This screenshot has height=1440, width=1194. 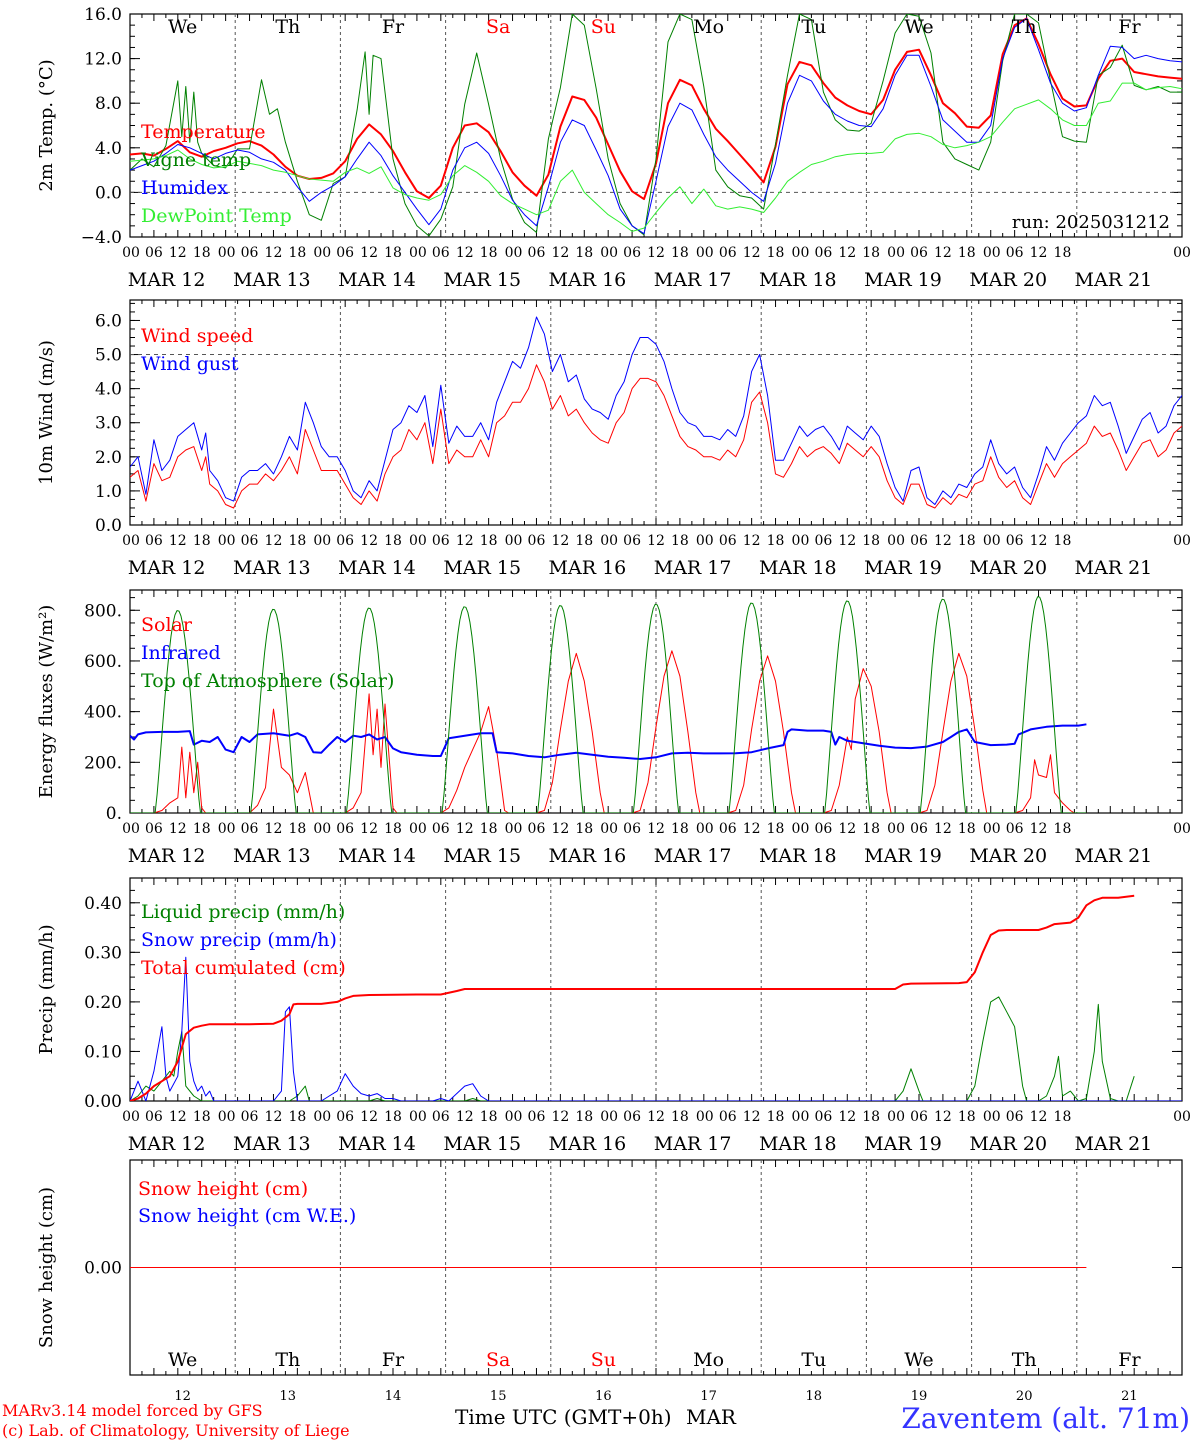 I want to click on weekday-label: Fr, so click(x=393, y=1360).